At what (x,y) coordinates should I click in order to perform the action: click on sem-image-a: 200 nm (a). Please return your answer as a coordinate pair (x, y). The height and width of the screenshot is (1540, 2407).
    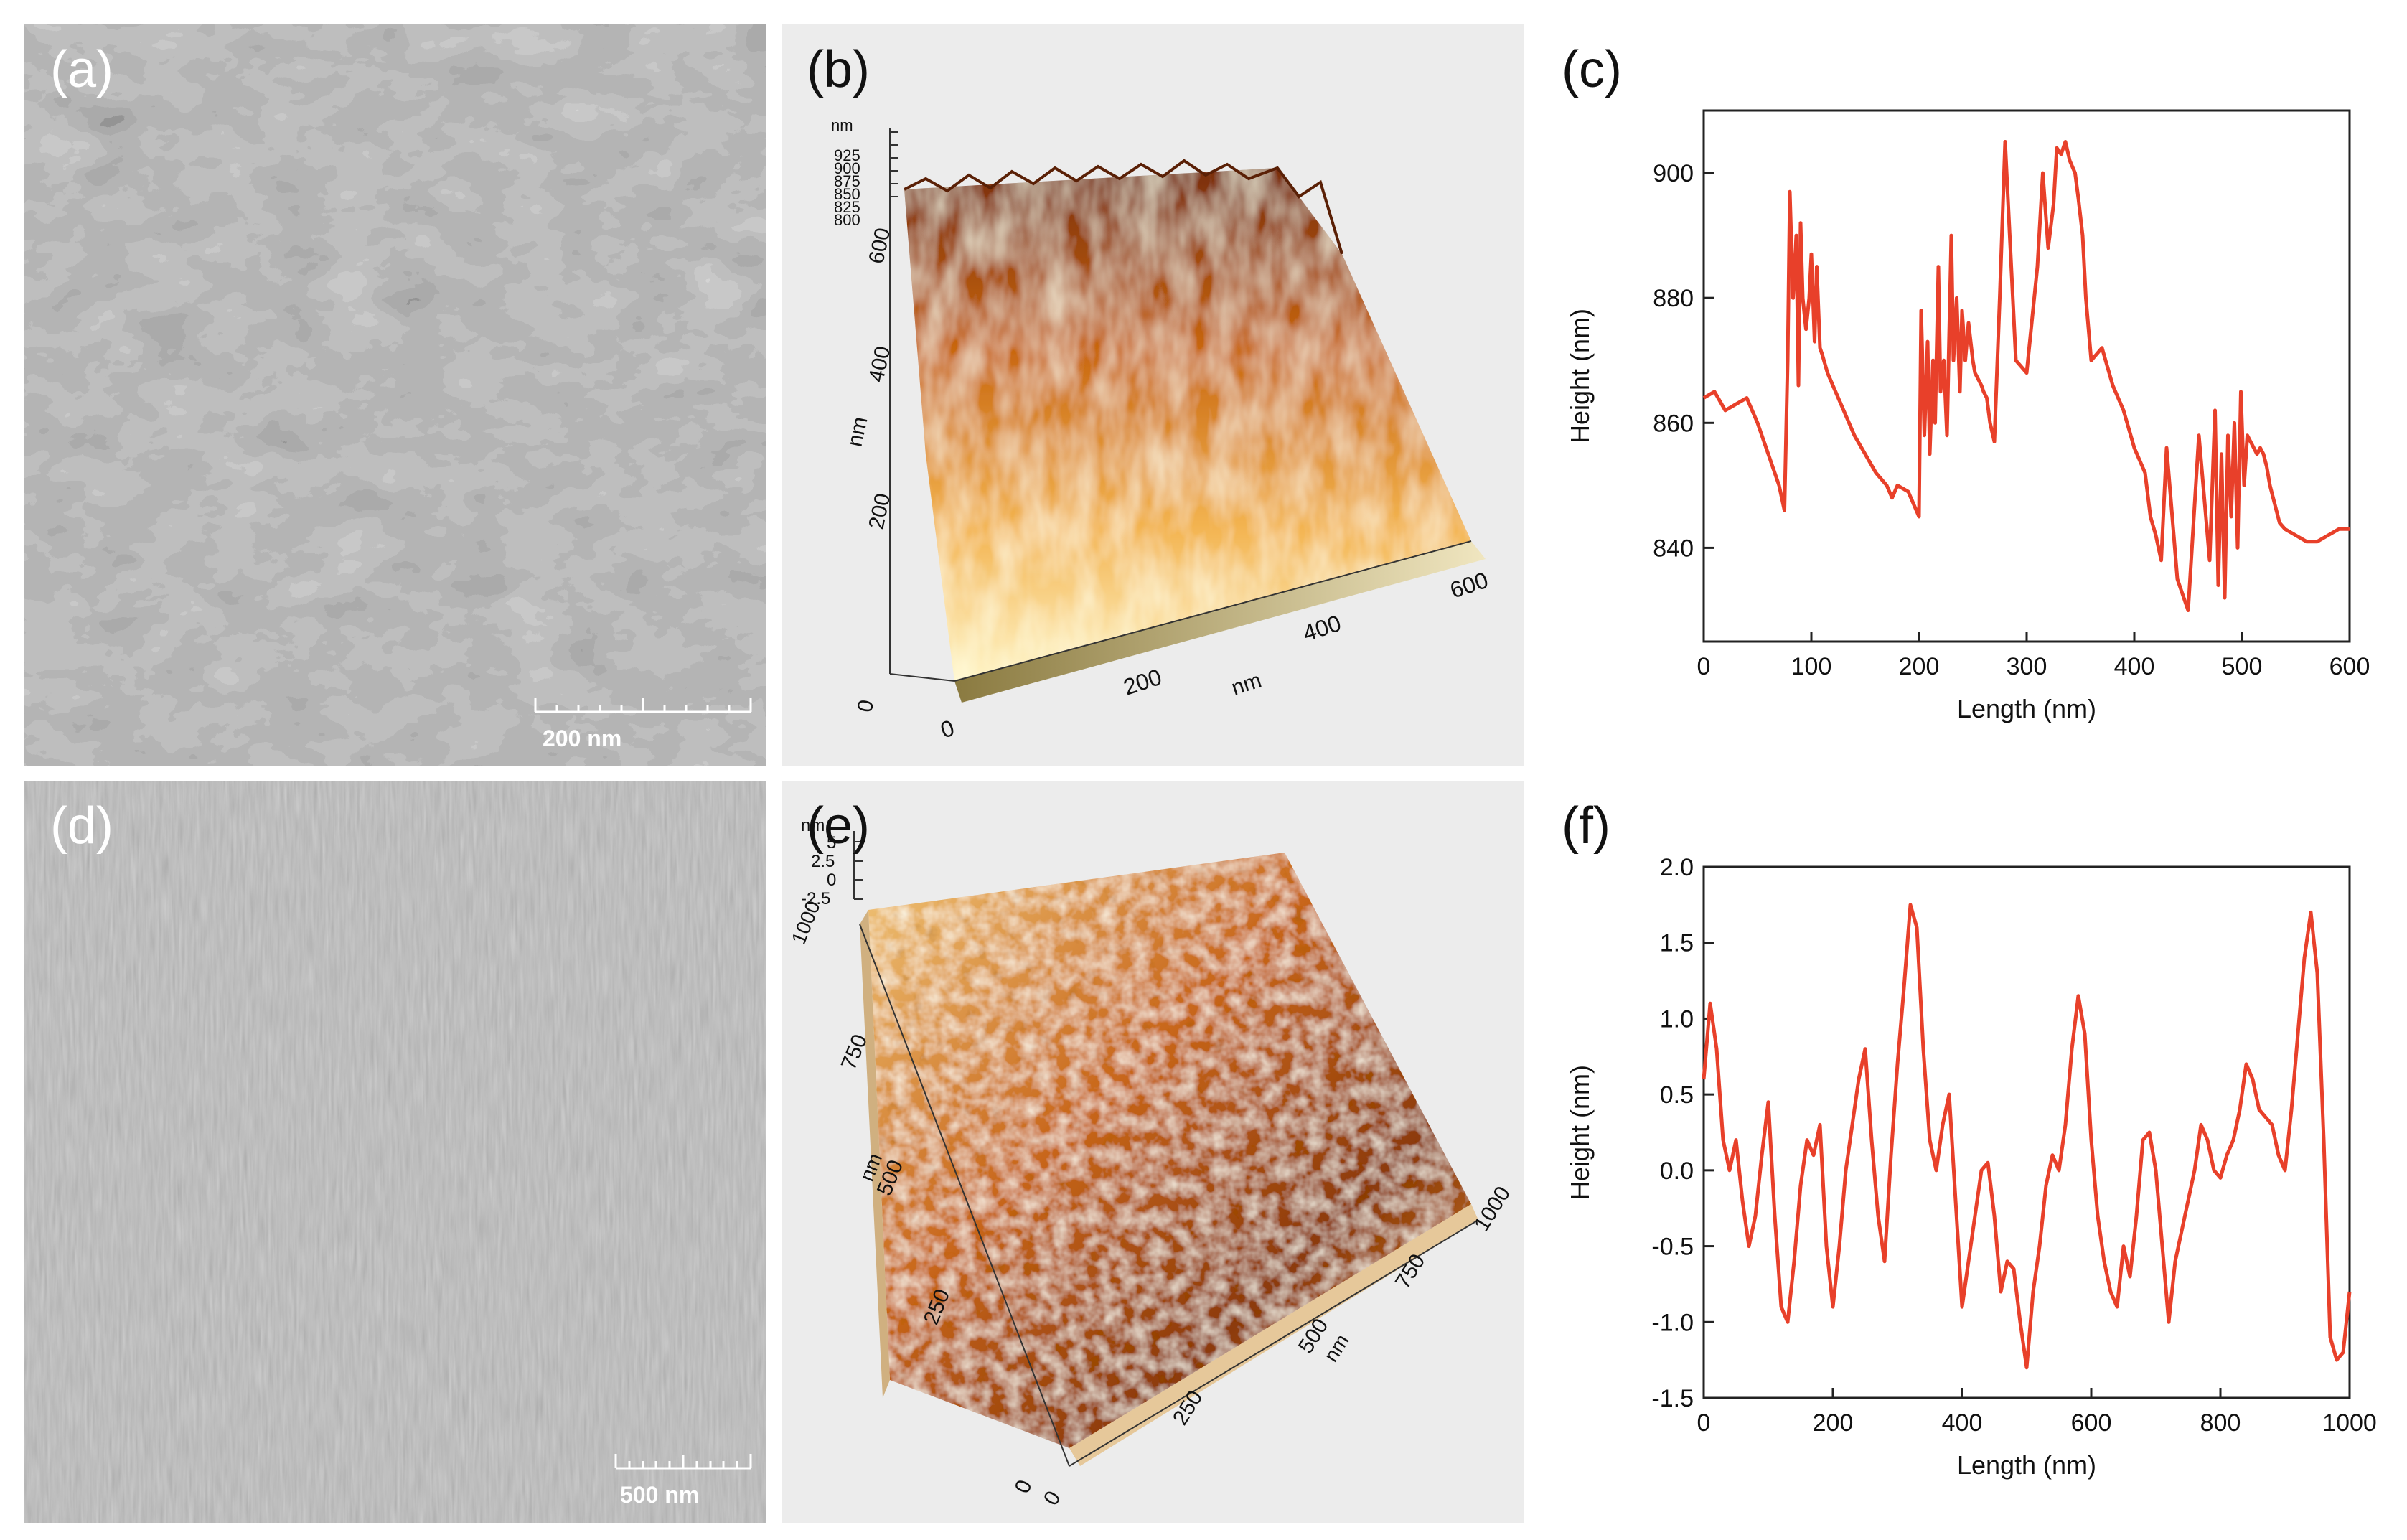
    Looking at the image, I should click on (395, 395).